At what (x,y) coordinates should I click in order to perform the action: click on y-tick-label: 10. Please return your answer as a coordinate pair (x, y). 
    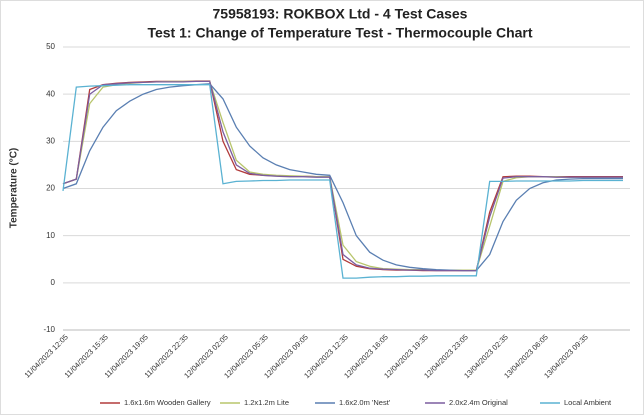
    Looking at the image, I should click on (50, 235).